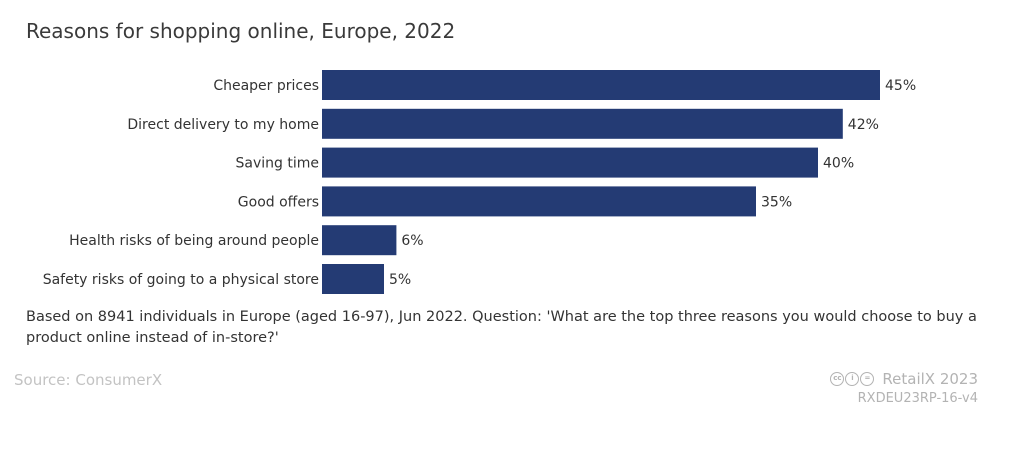  I want to click on category-label: Cheaper prices, so click(266, 86).